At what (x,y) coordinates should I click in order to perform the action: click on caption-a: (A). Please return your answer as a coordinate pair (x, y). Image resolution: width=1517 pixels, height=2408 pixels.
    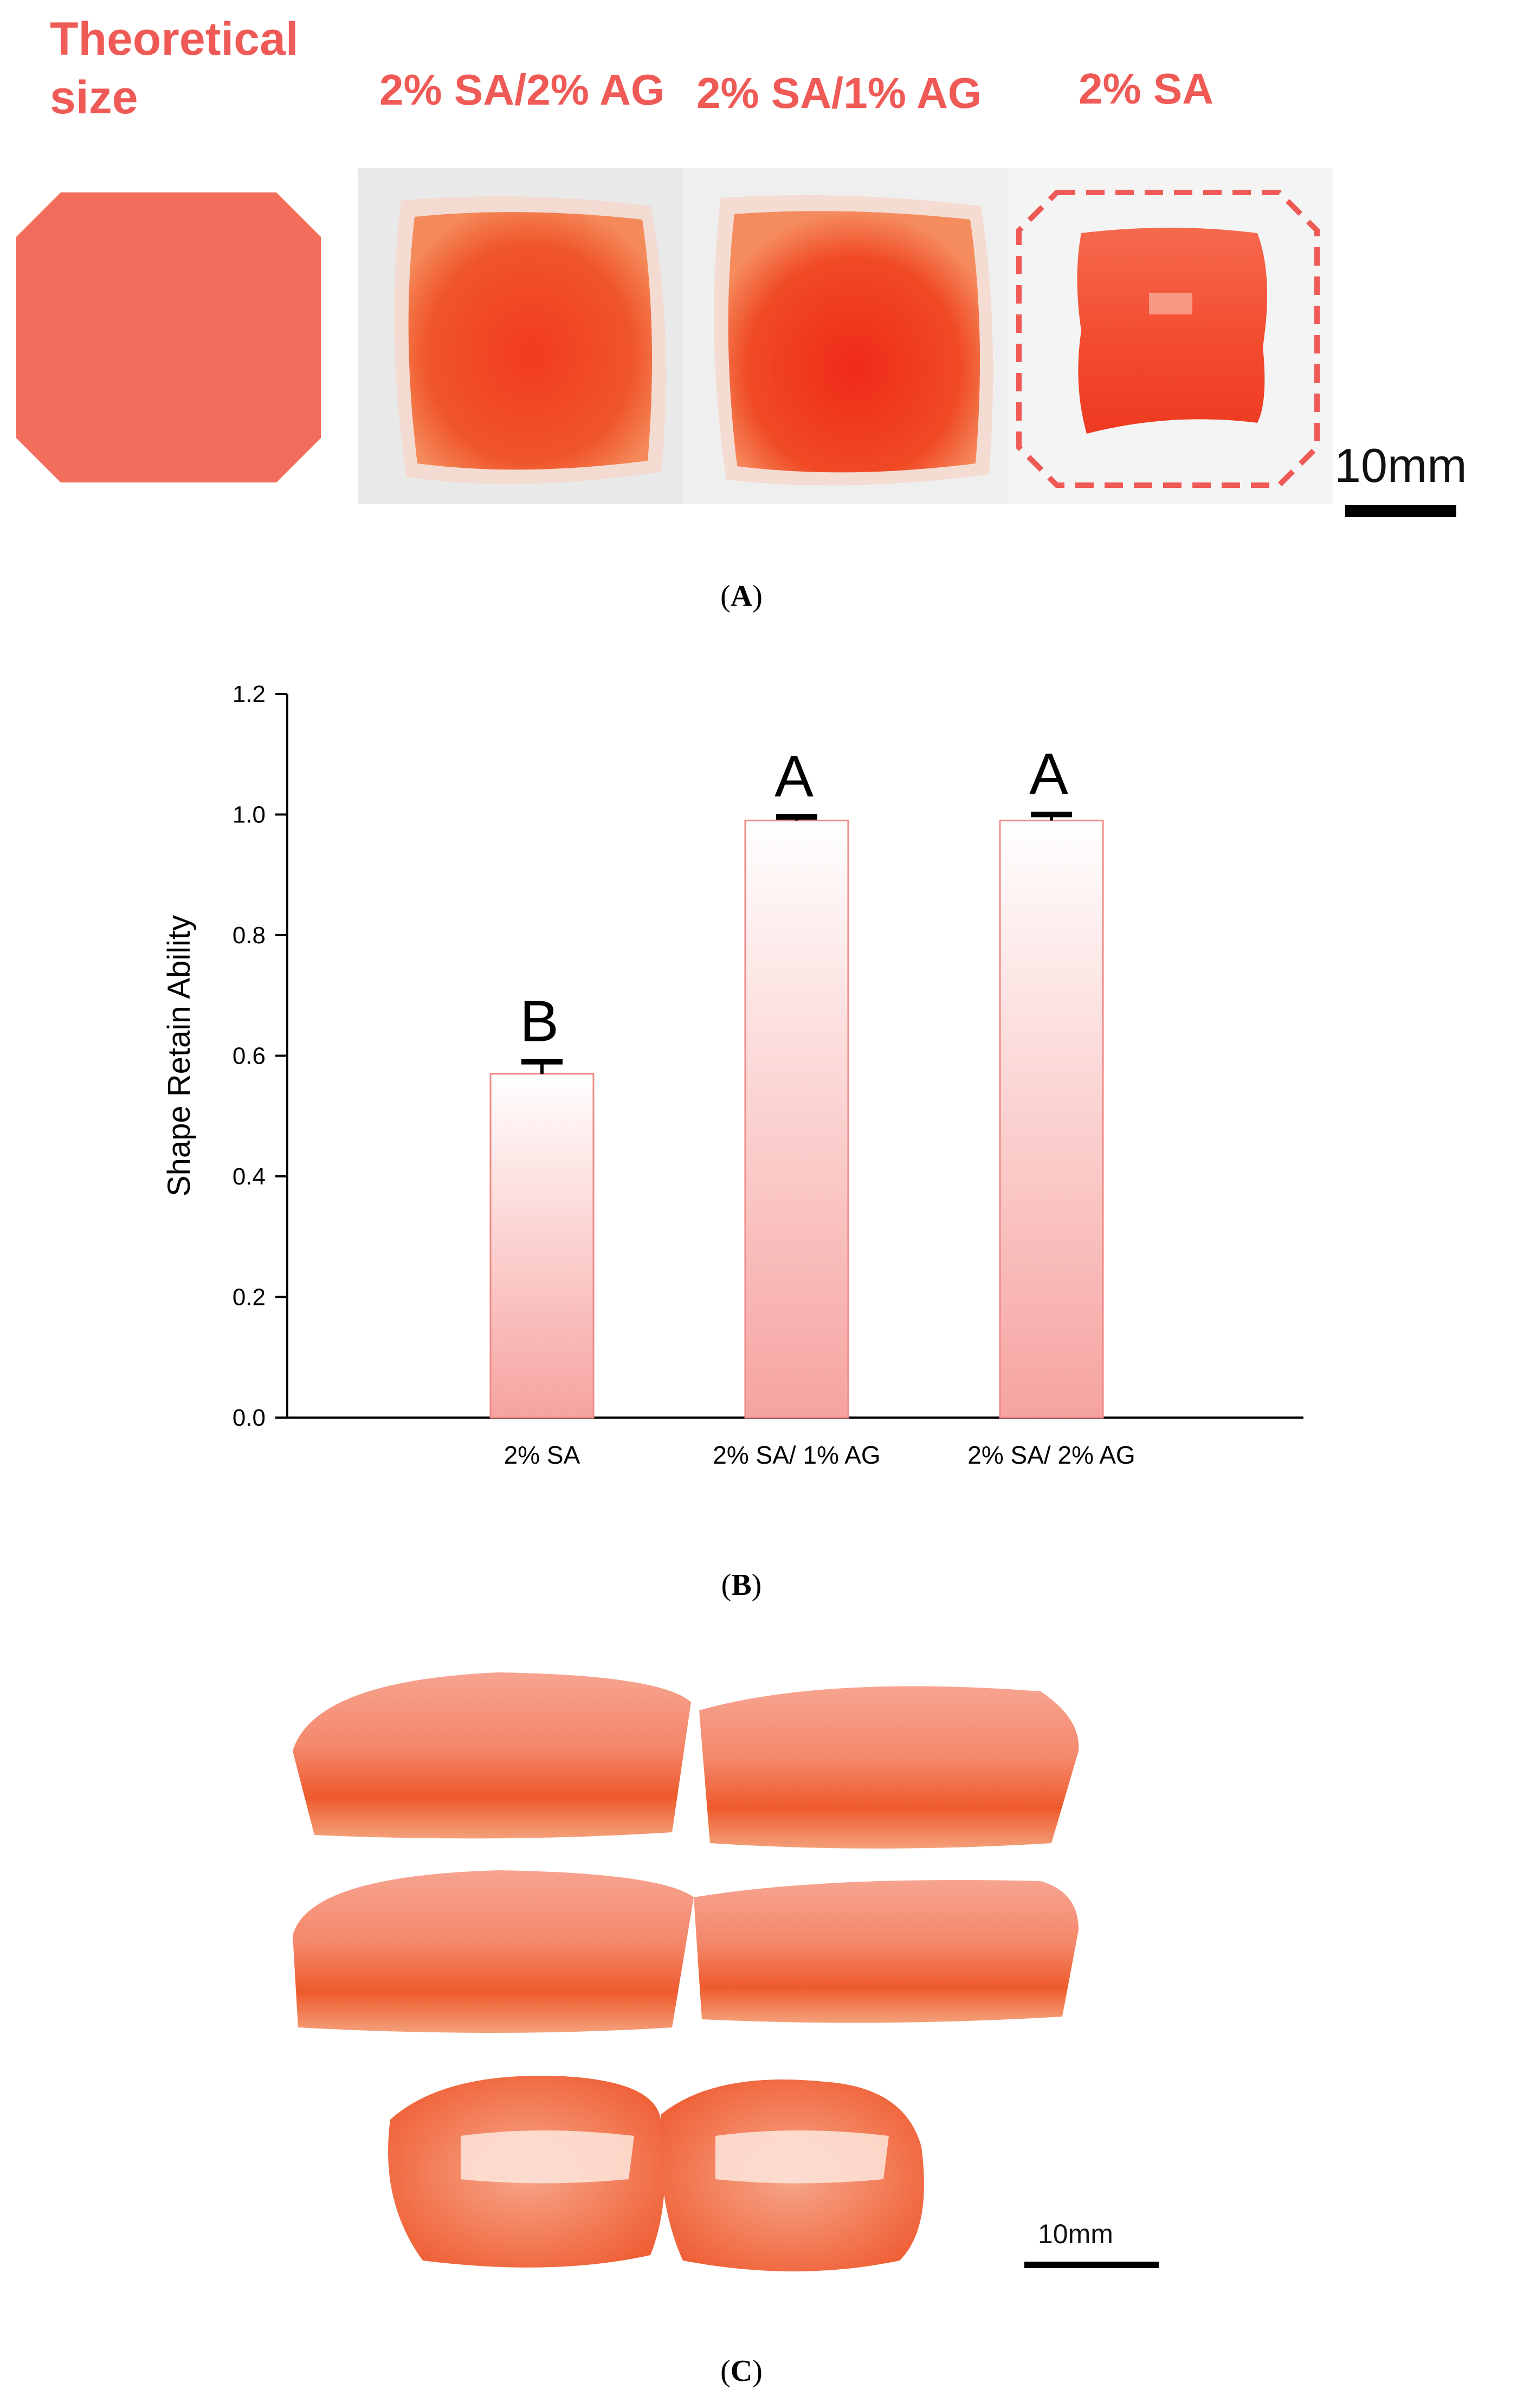
    Looking at the image, I should click on (741, 596).